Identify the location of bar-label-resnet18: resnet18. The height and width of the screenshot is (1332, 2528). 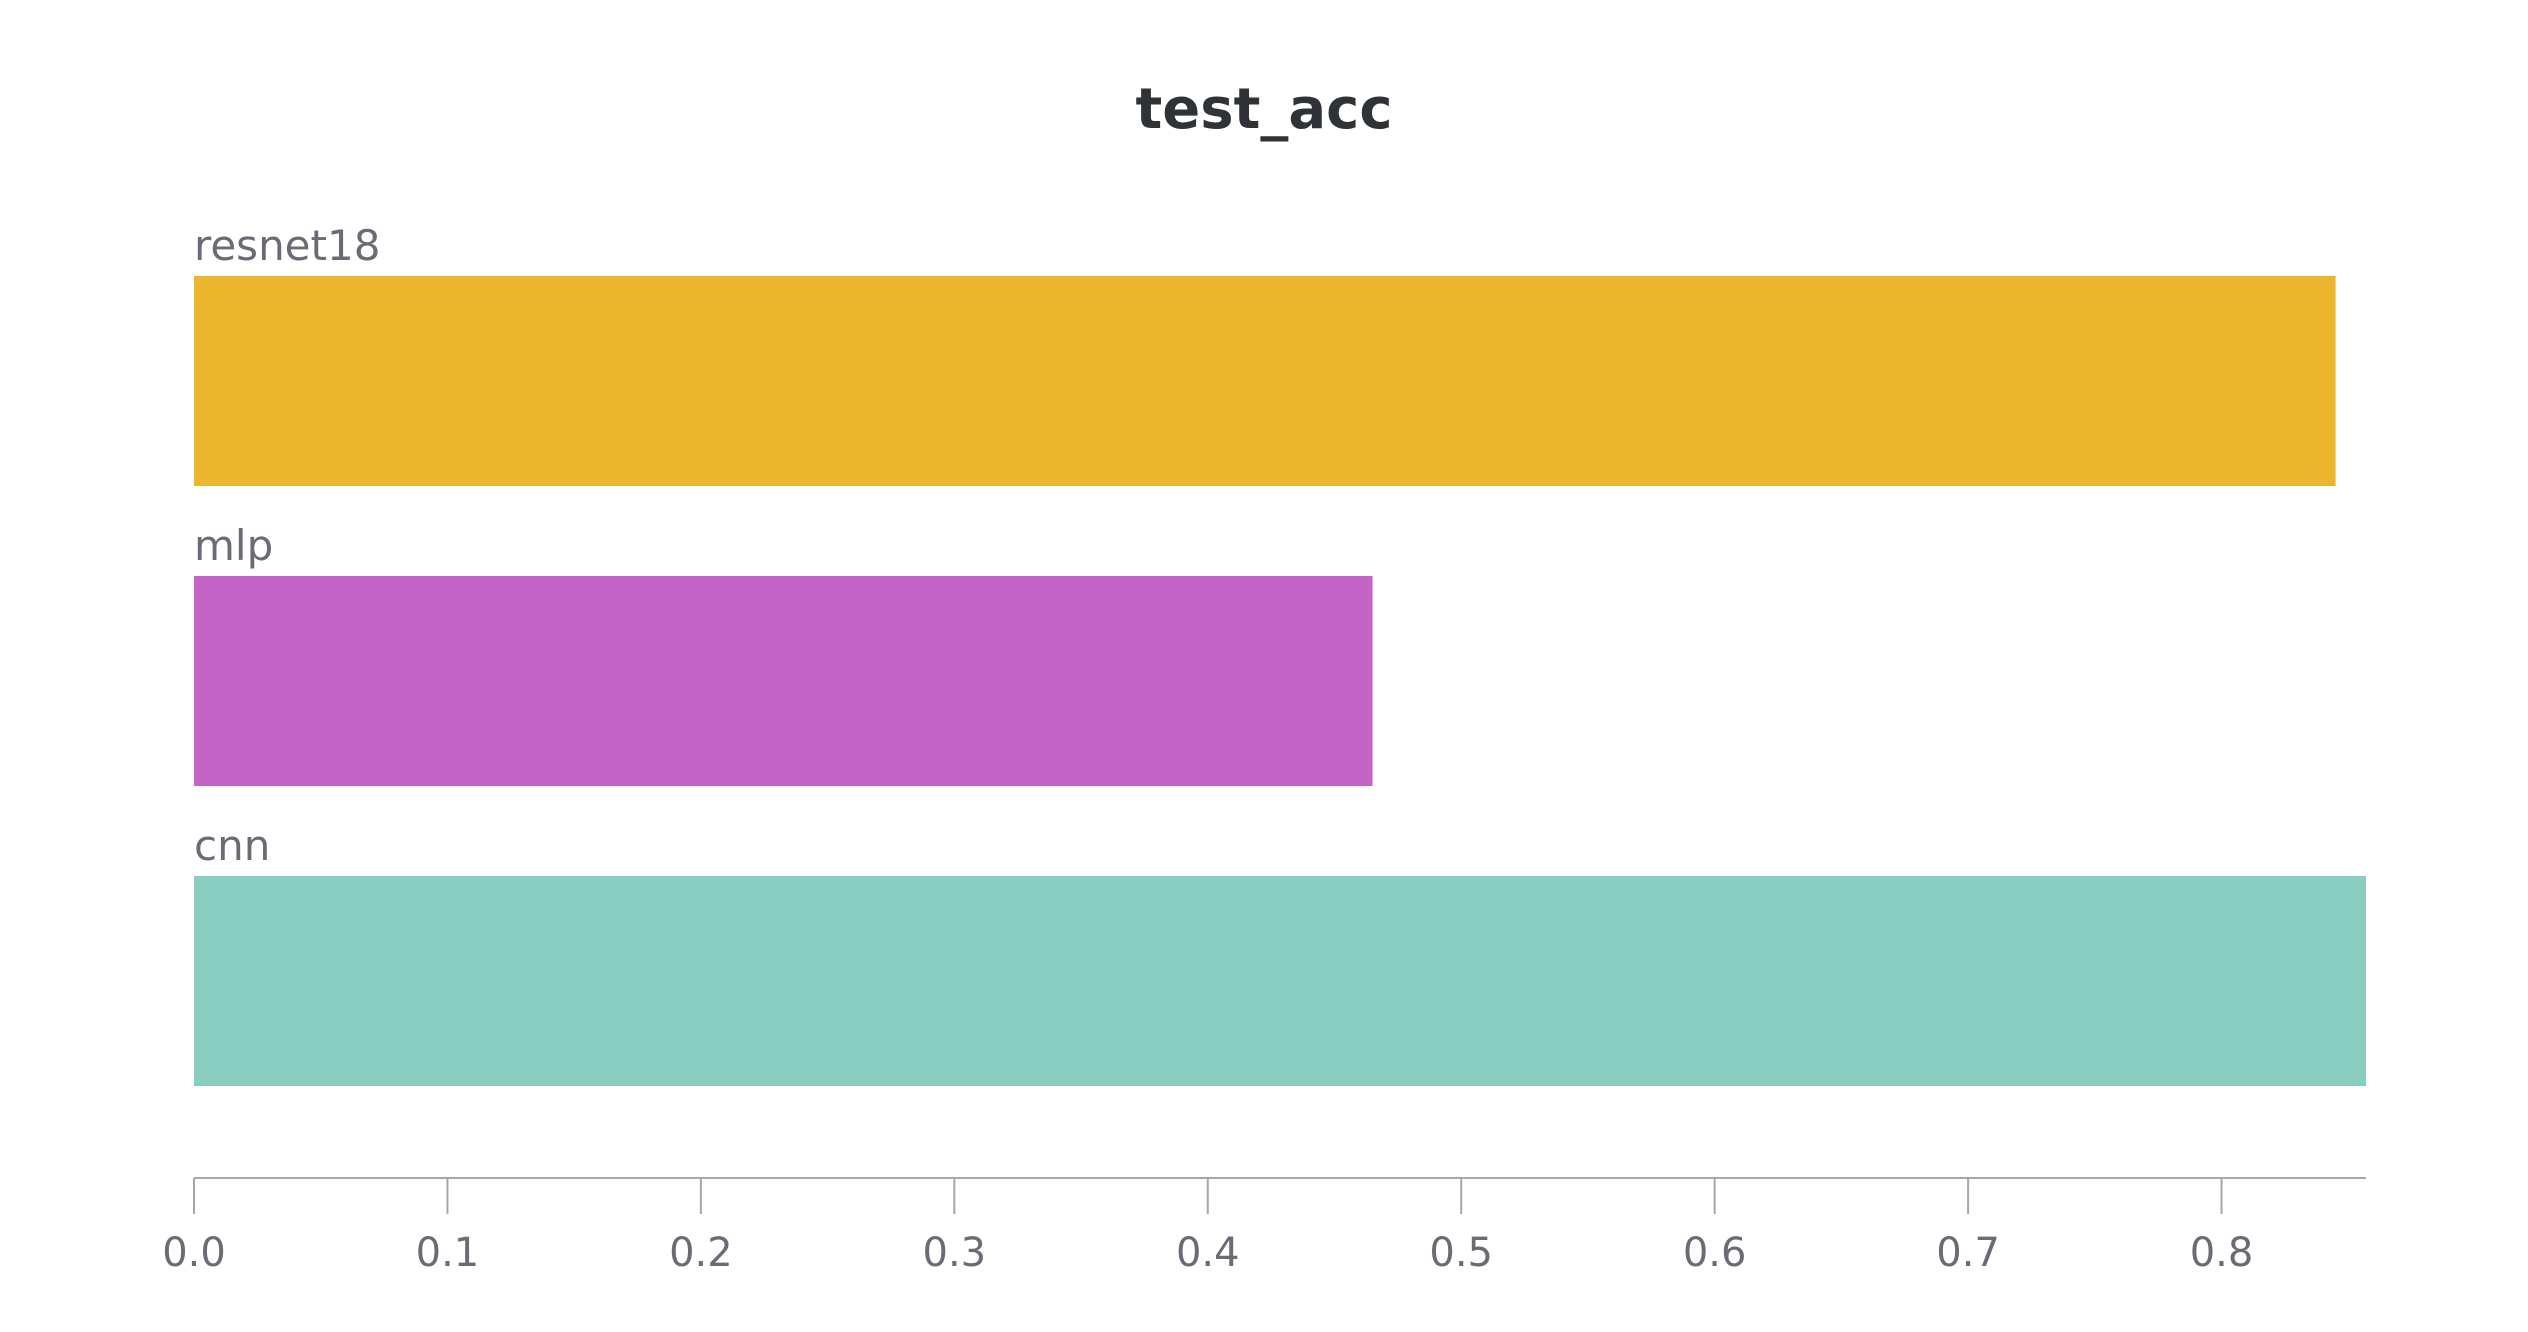
(287, 245).